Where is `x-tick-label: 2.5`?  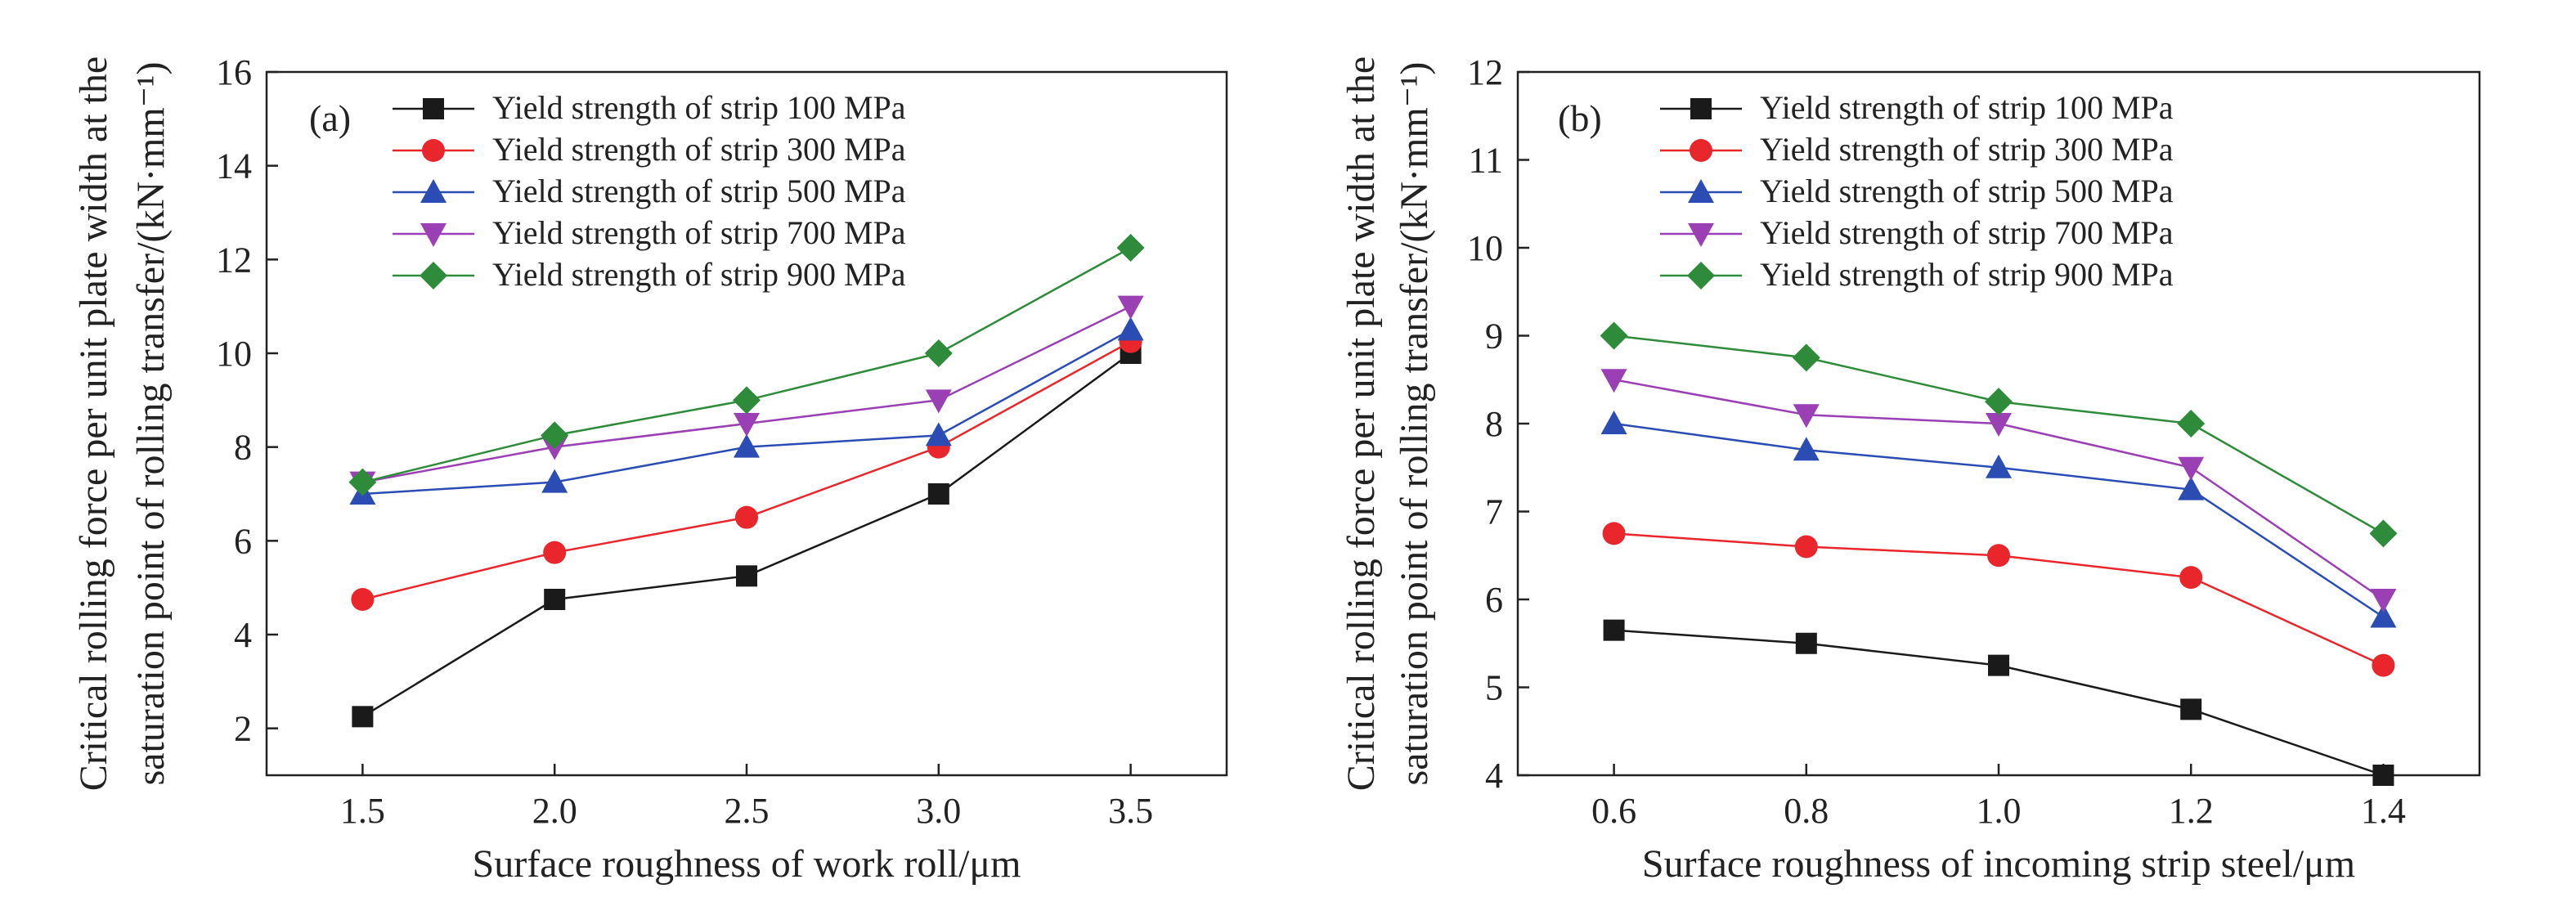 x-tick-label: 2.5 is located at coordinates (747, 811).